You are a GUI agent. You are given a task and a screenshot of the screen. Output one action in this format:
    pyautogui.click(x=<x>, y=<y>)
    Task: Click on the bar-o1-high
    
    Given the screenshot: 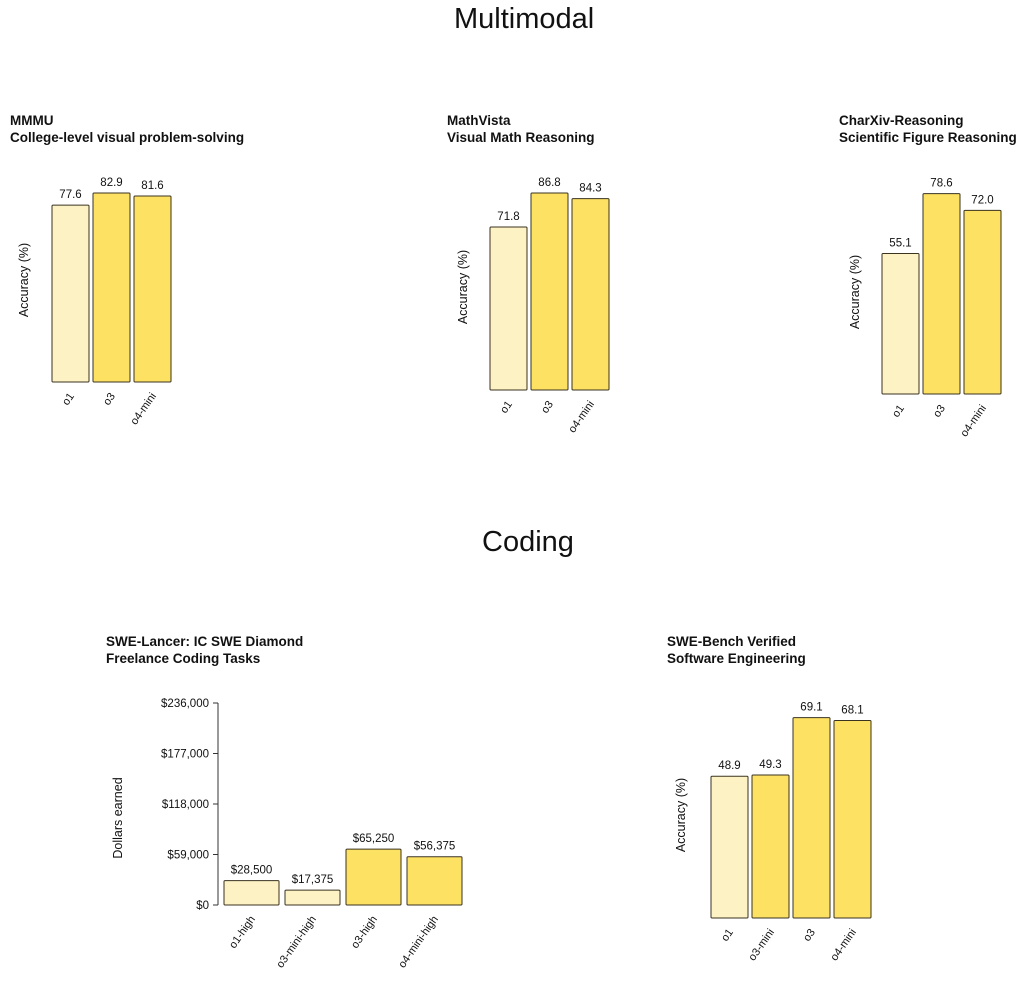 What is the action you would take?
    pyautogui.click(x=251, y=893)
    